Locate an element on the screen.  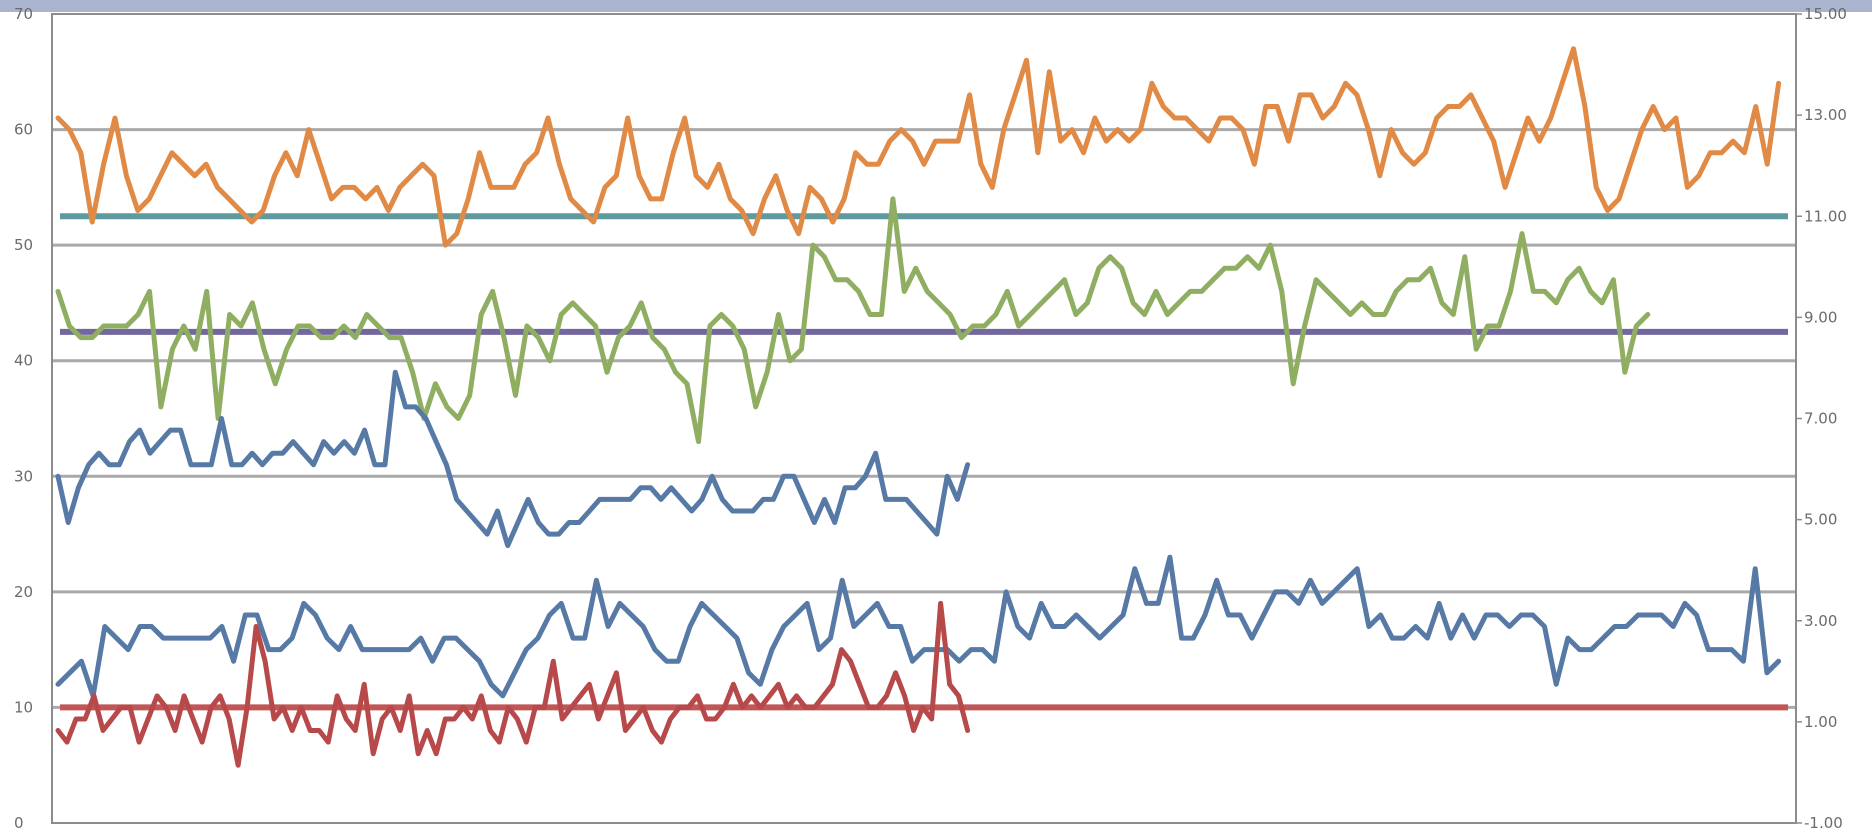
y-left-tick-label: 20 is located at coordinates (23, 592).